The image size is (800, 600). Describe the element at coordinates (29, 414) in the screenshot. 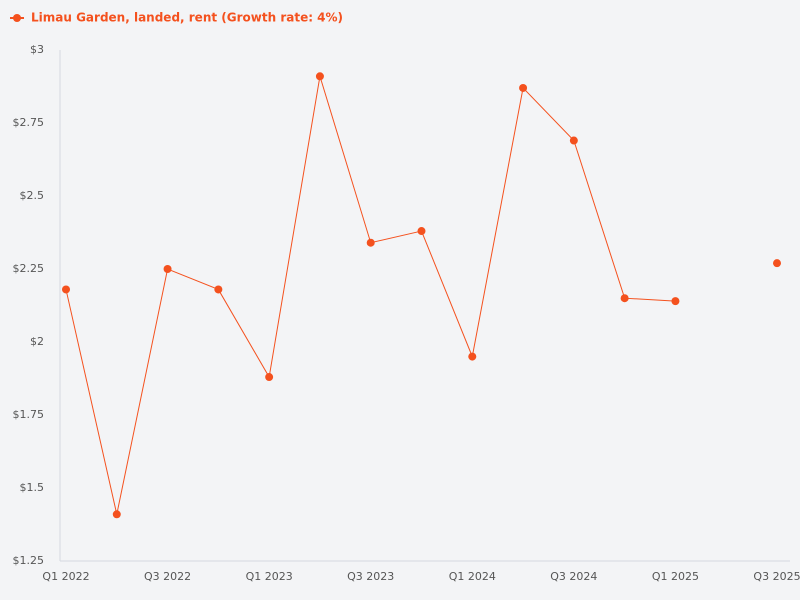

I see `y-tick-label: $1.75` at that location.